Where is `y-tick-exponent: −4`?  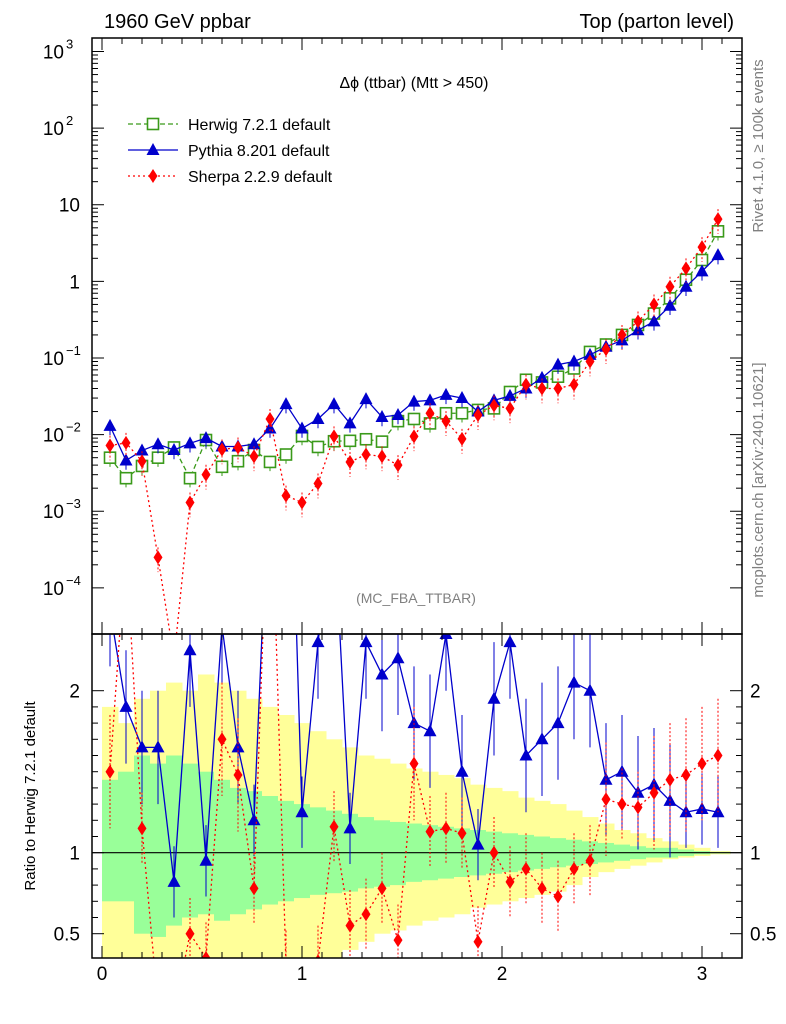 y-tick-exponent: −4 is located at coordinates (73, 580).